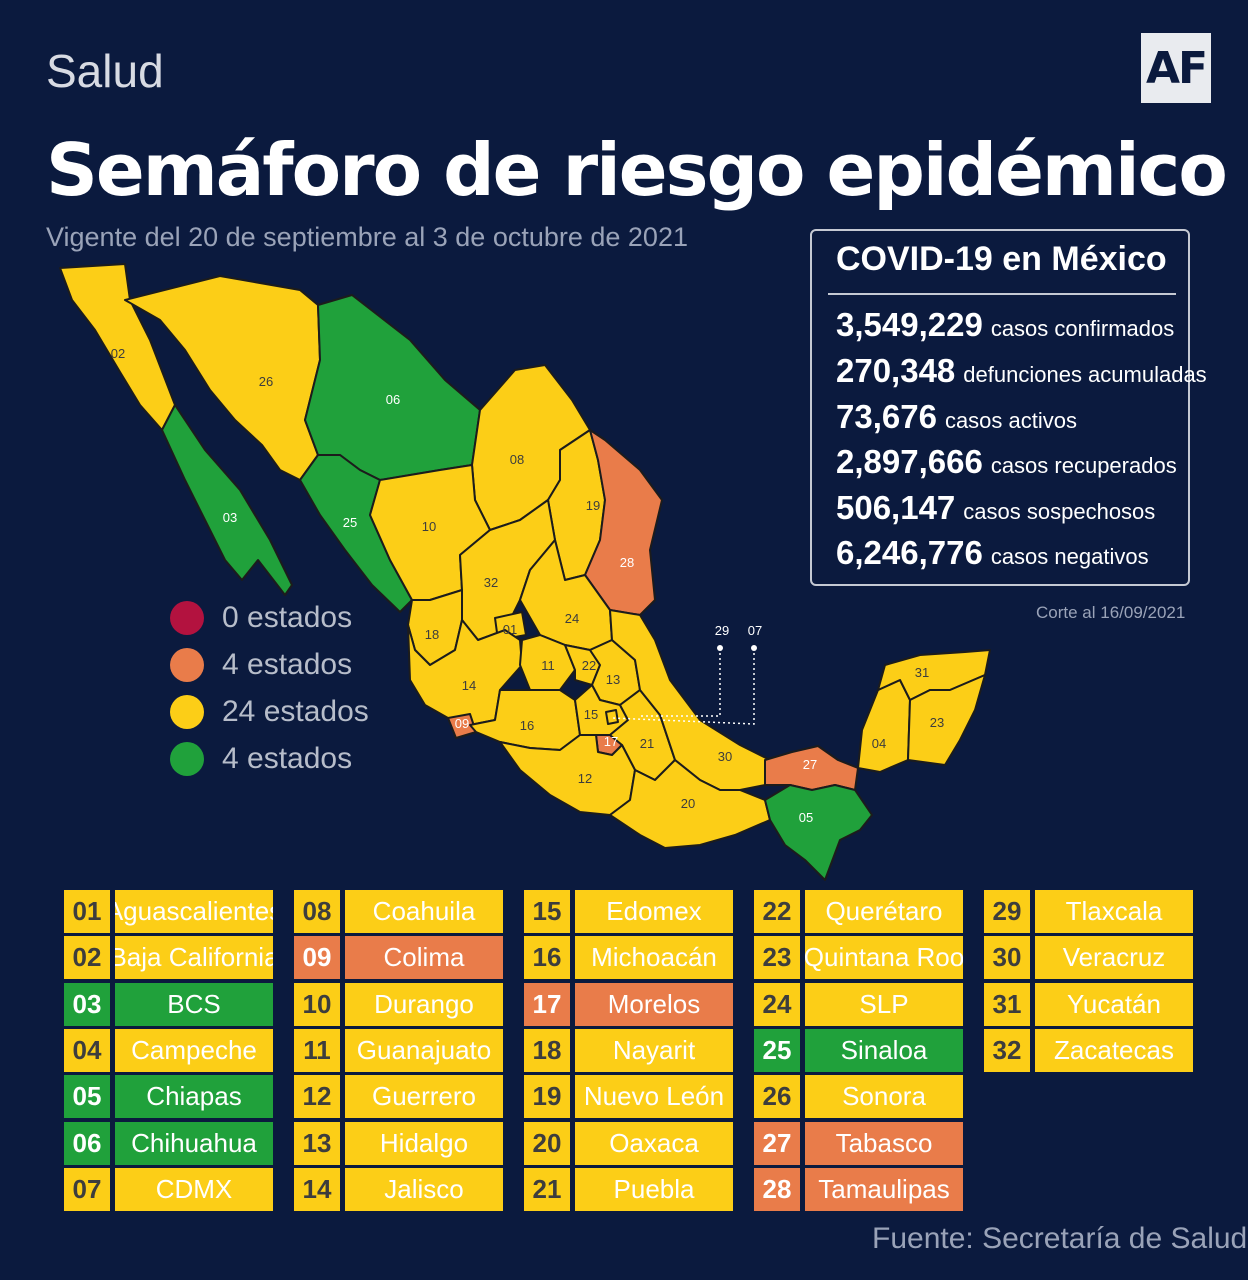 The height and width of the screenshot is (1280, 1248). I want to click on svg-text: 28, so click(627, 562).